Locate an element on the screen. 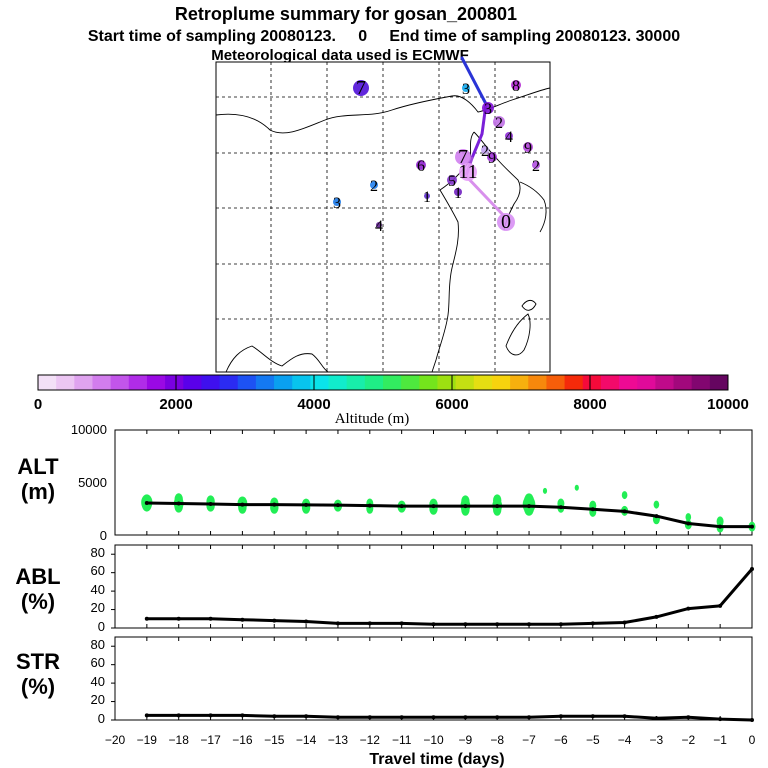 The image size is (768, 768). str-ytick-60: 60 is located at coordinates (98, 662).